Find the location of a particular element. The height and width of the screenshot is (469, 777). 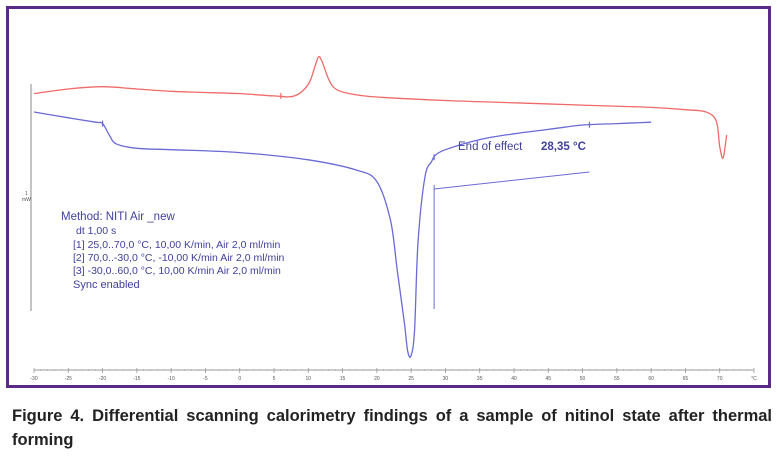

x-tick-label: 55 is located at coordinates (617, 379).